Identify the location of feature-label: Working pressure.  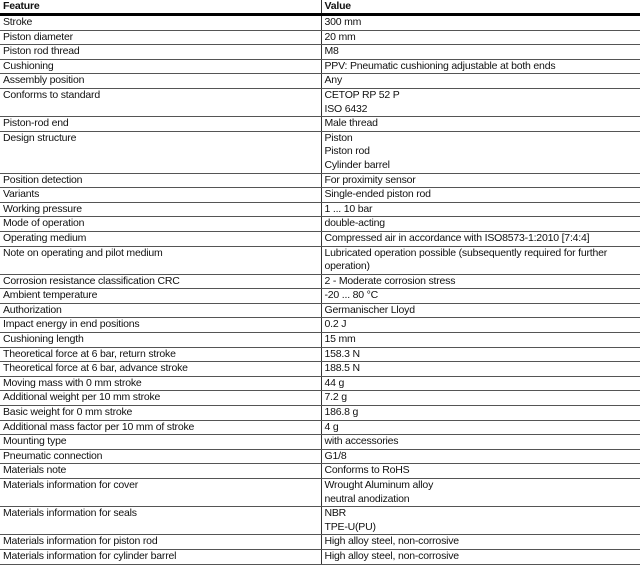
(42, 208).